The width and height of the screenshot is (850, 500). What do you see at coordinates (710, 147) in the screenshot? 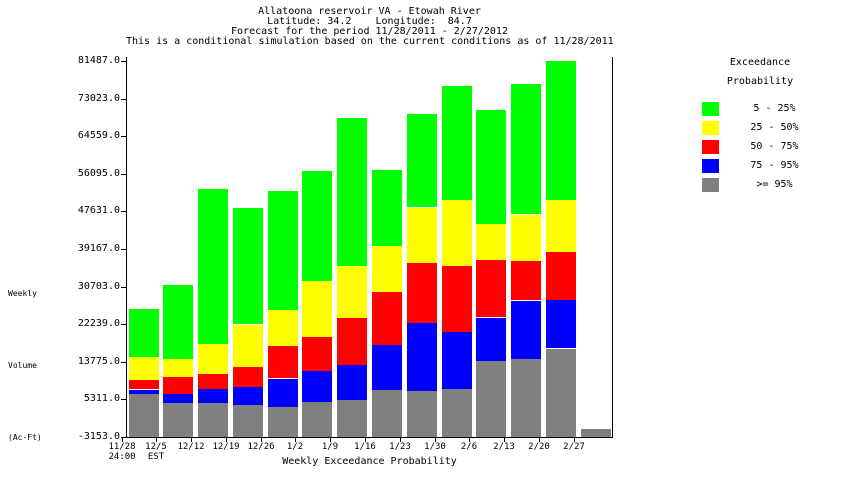
I see `legend-swatch-red` at bounding box center [710, 147].